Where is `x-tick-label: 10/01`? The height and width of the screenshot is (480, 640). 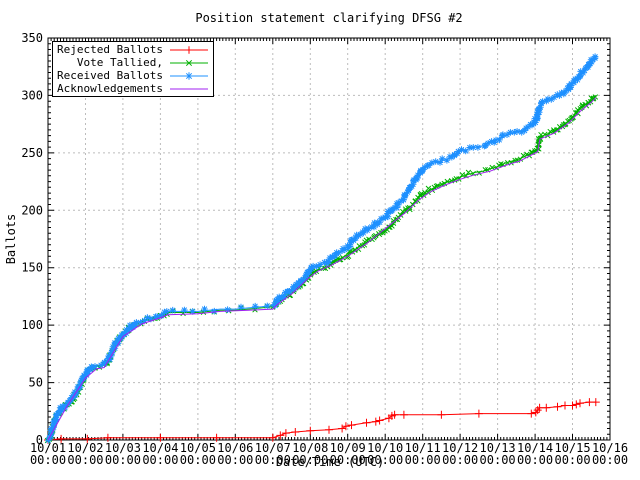 x-tick-label: 10/01 is located at coordinates (48, 448).